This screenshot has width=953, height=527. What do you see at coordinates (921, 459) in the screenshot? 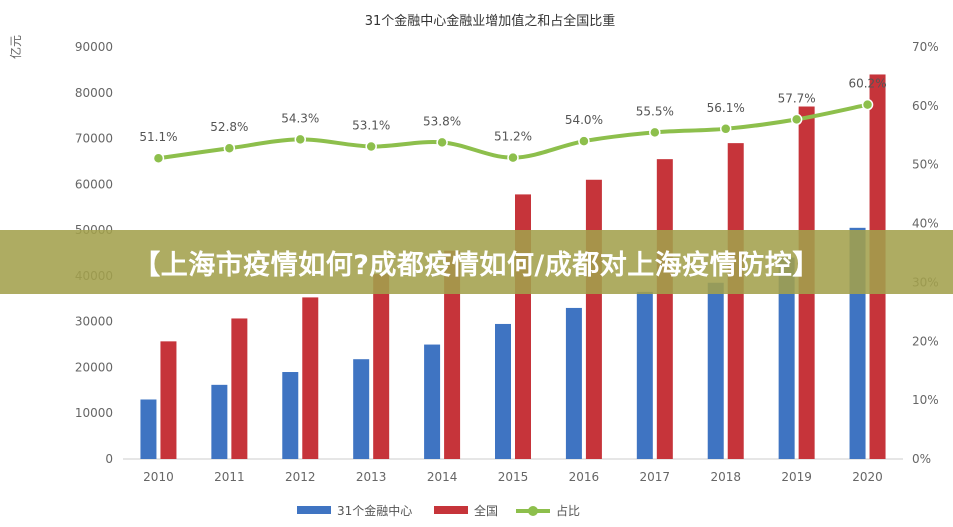
I see `y2-tick-label: 0%` at bounding box center [921, 459].